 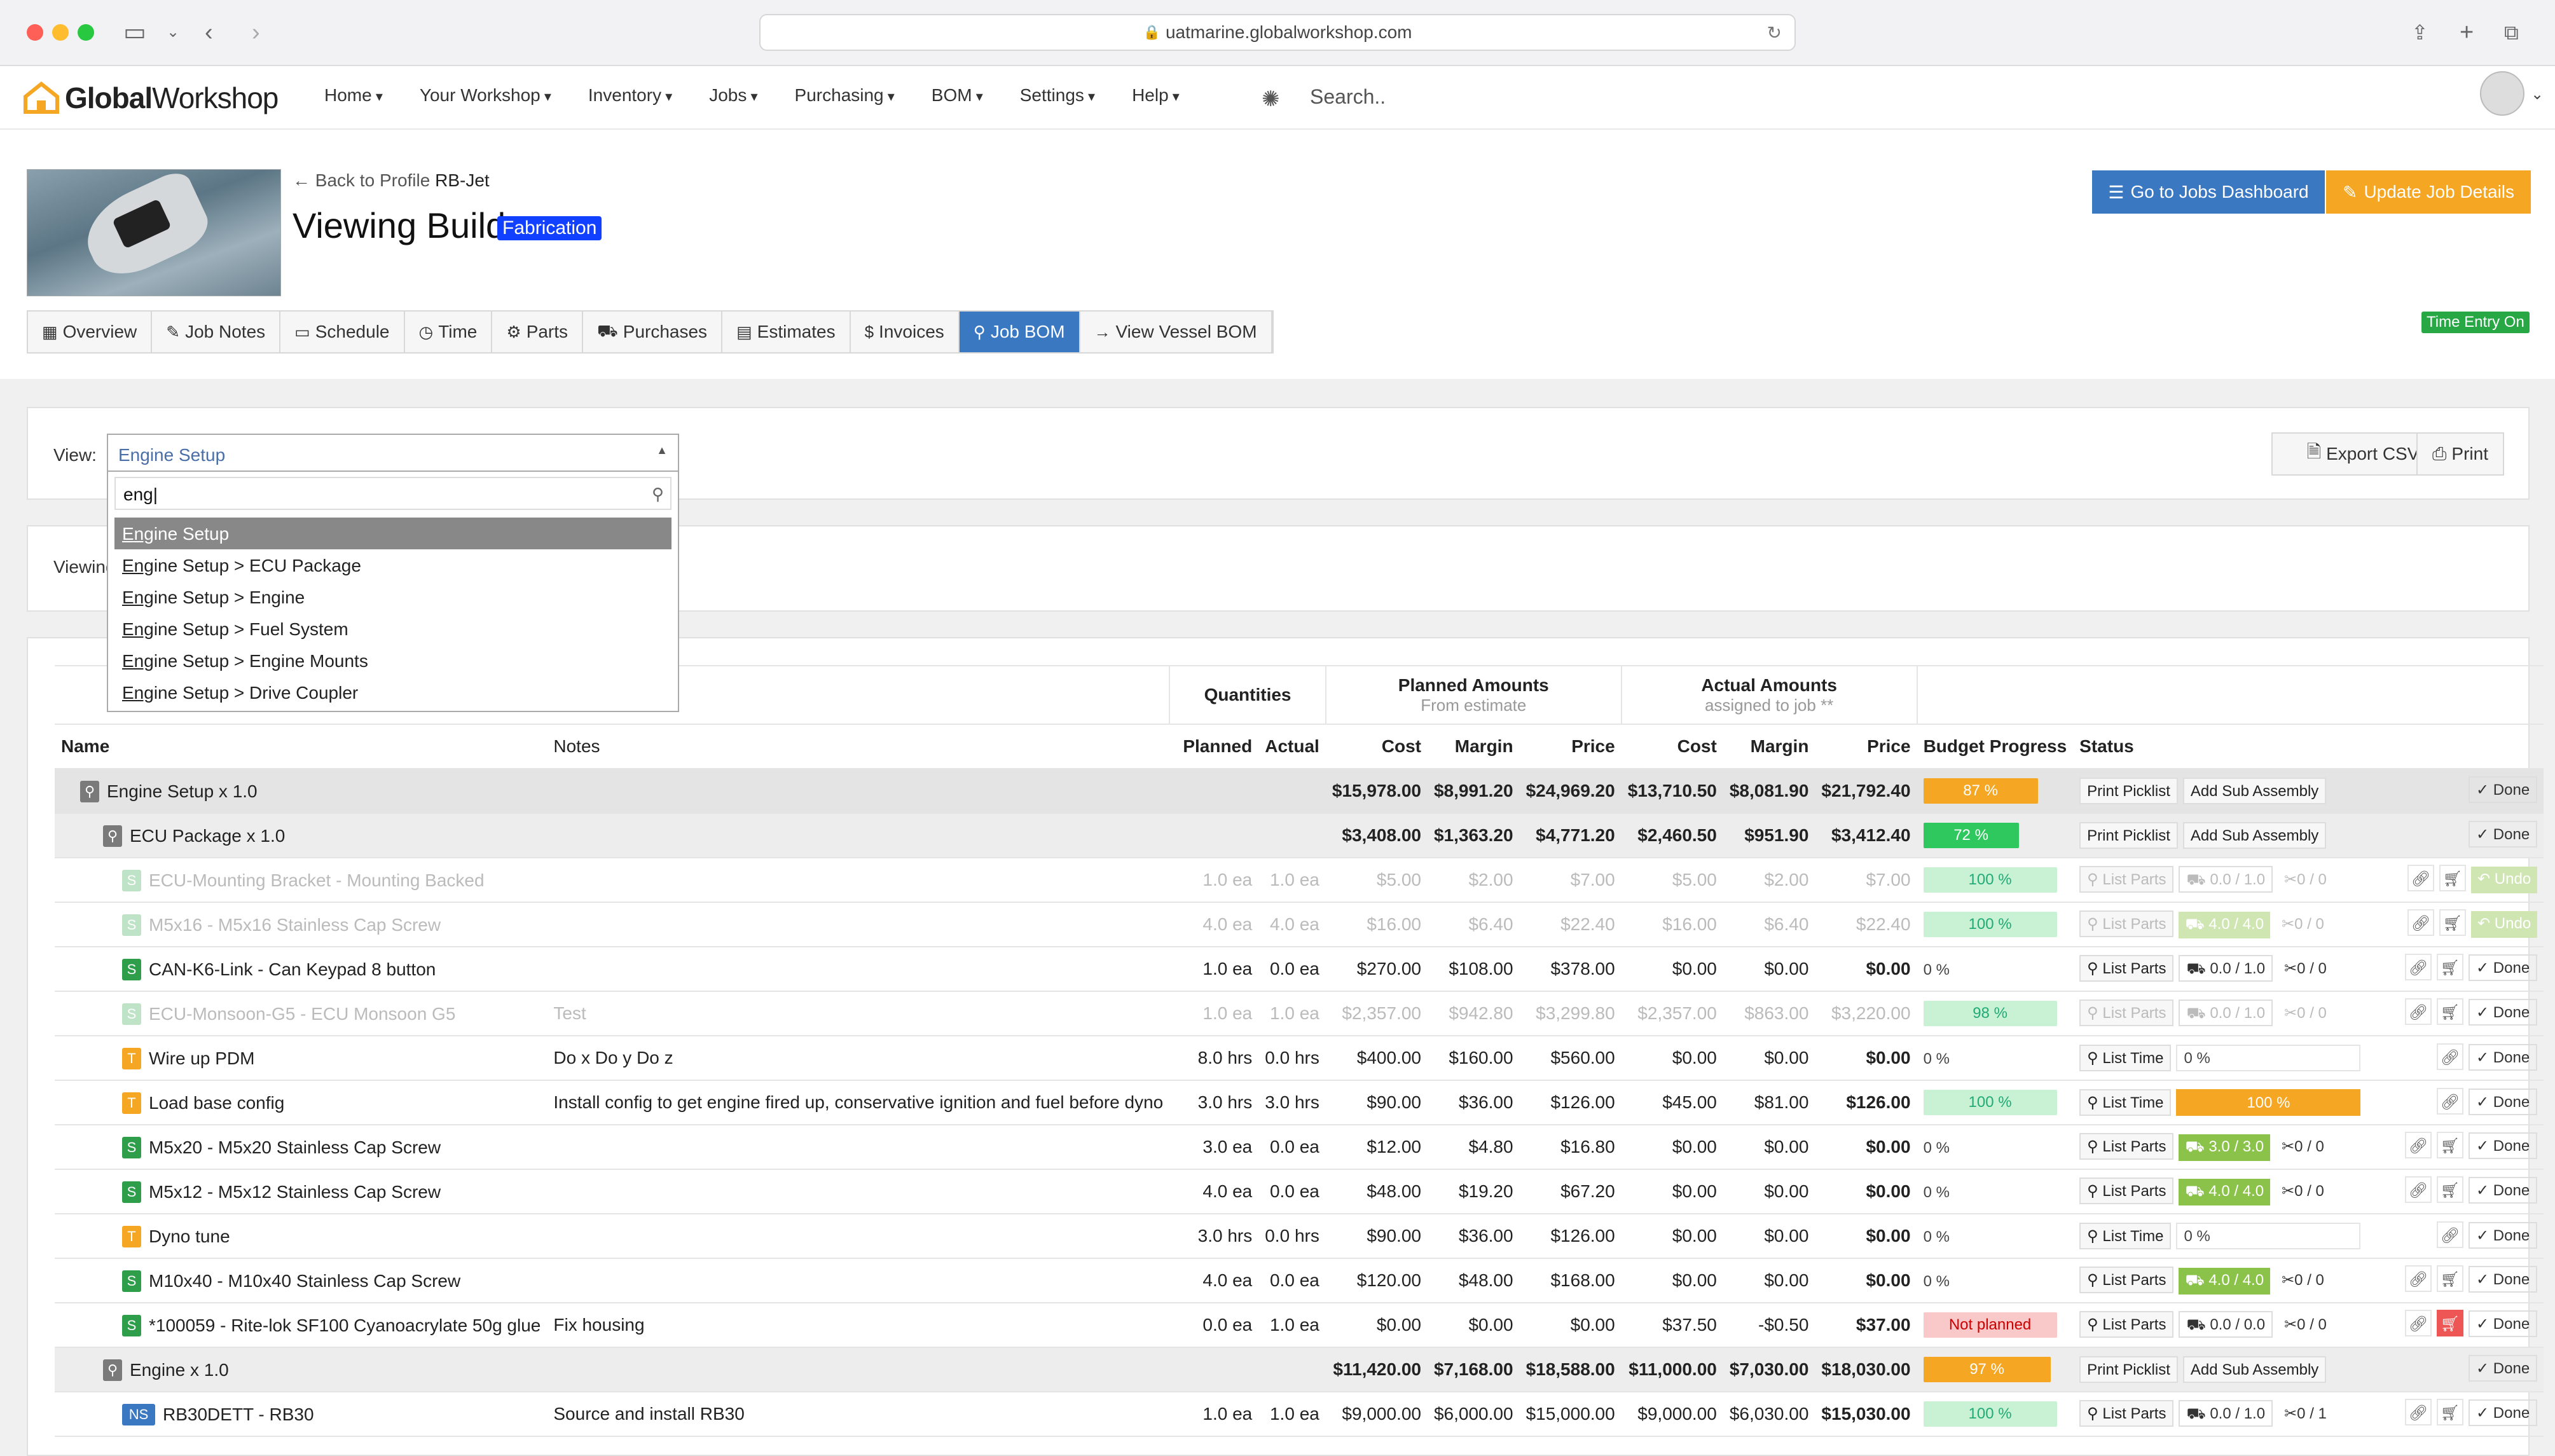 What do you see at coordinates (235, 629) in the screenshot?
I see `dropdown-option: Engine Setup > Fuel System` at bounding box center [235, 629].